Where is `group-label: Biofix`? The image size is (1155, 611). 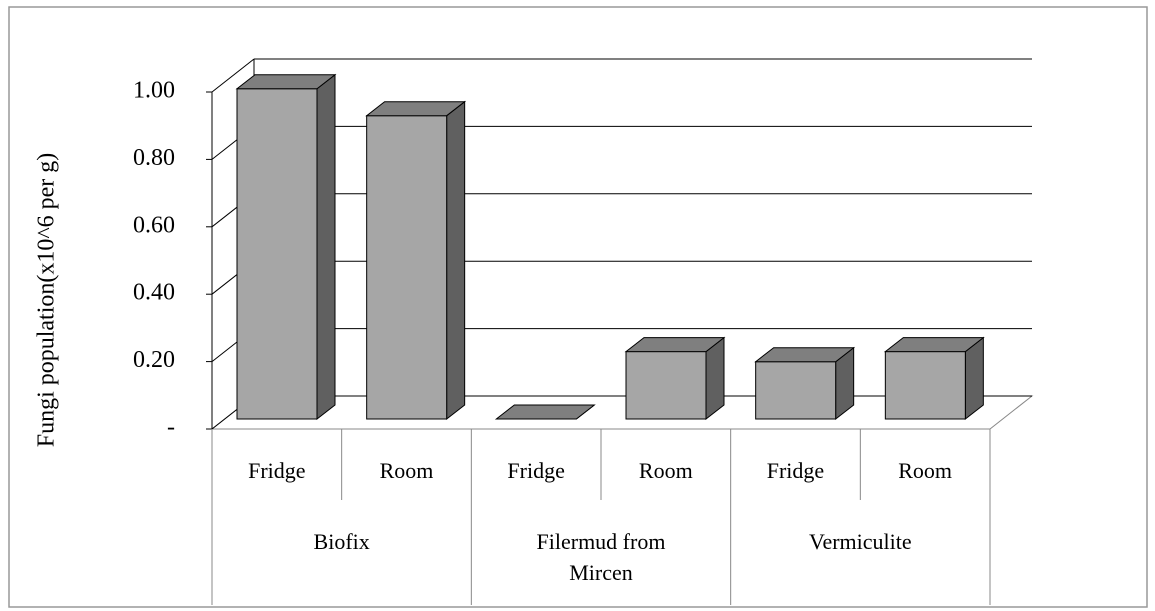
group-label: Biofix is located at coordinates (341, 541).